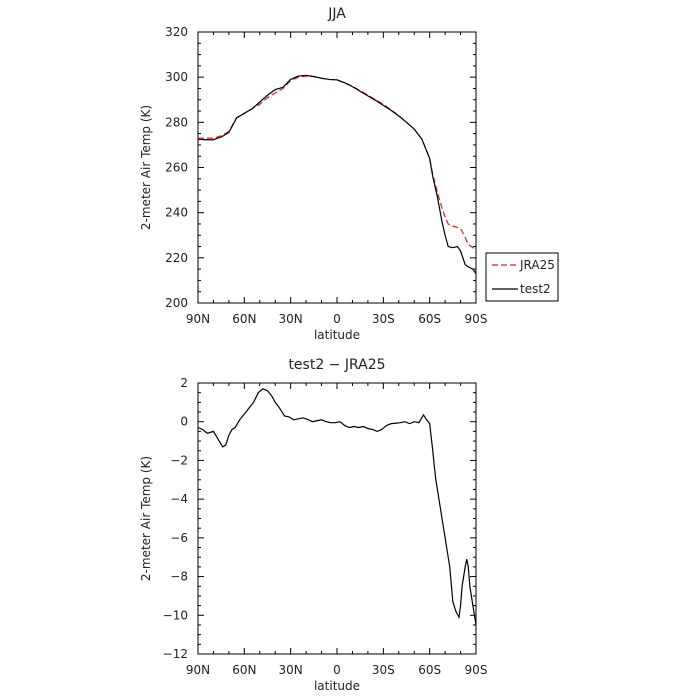 The width and height of the screenshot is (700, 700). Describe the element at coordinates (184, 383) in the screenshot. I see `y-tick-label: 2` at that location.